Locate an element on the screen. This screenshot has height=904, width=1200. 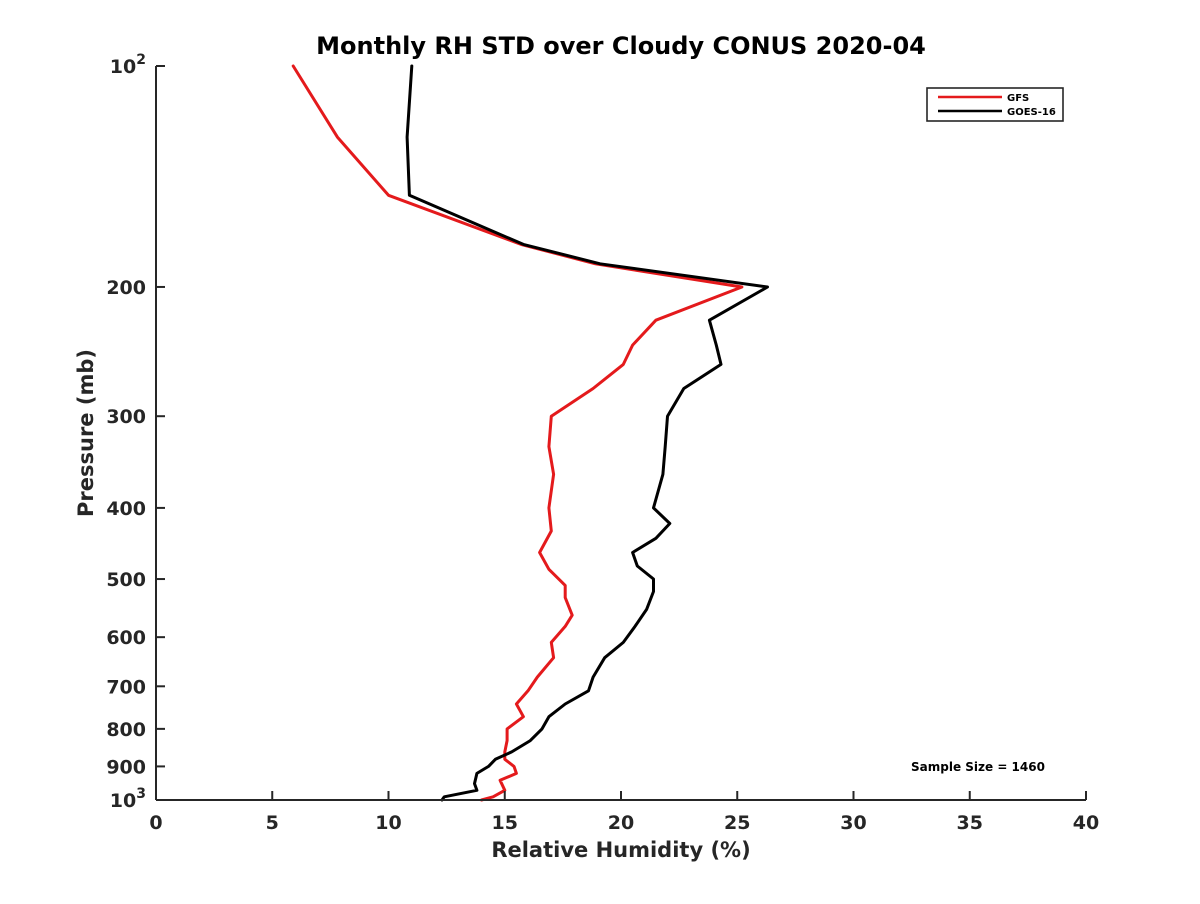
y-tick-label-exponent: 2 is located at coordinates (141, 60).